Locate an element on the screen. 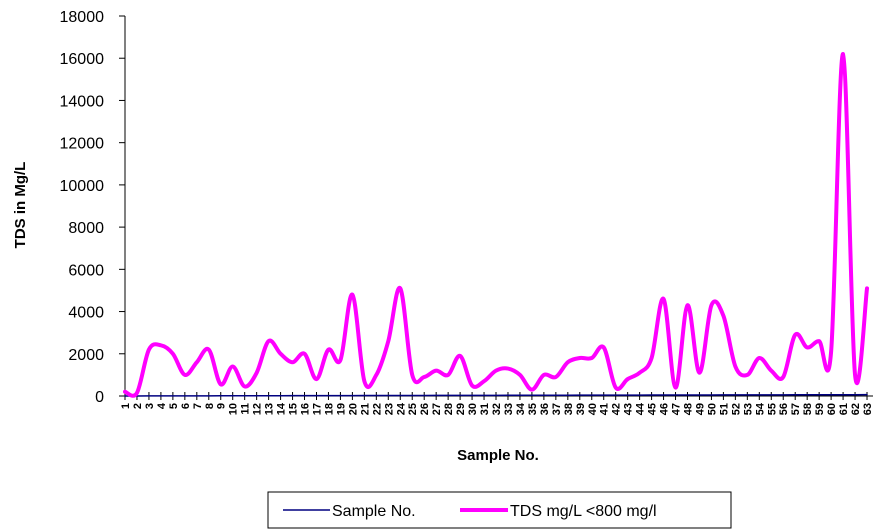  x-tick-label: 9 is located at coordinates (222, 406).